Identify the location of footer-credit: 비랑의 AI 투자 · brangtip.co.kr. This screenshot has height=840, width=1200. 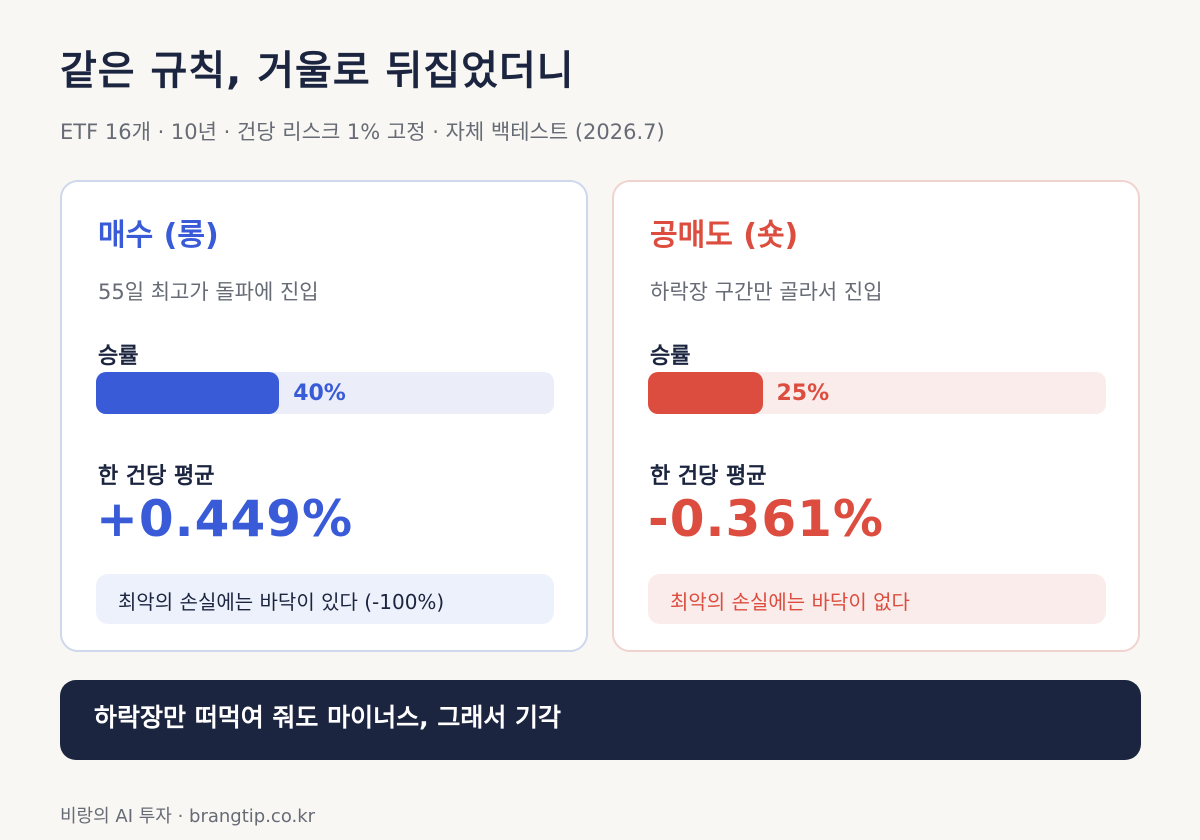
(188, 816).